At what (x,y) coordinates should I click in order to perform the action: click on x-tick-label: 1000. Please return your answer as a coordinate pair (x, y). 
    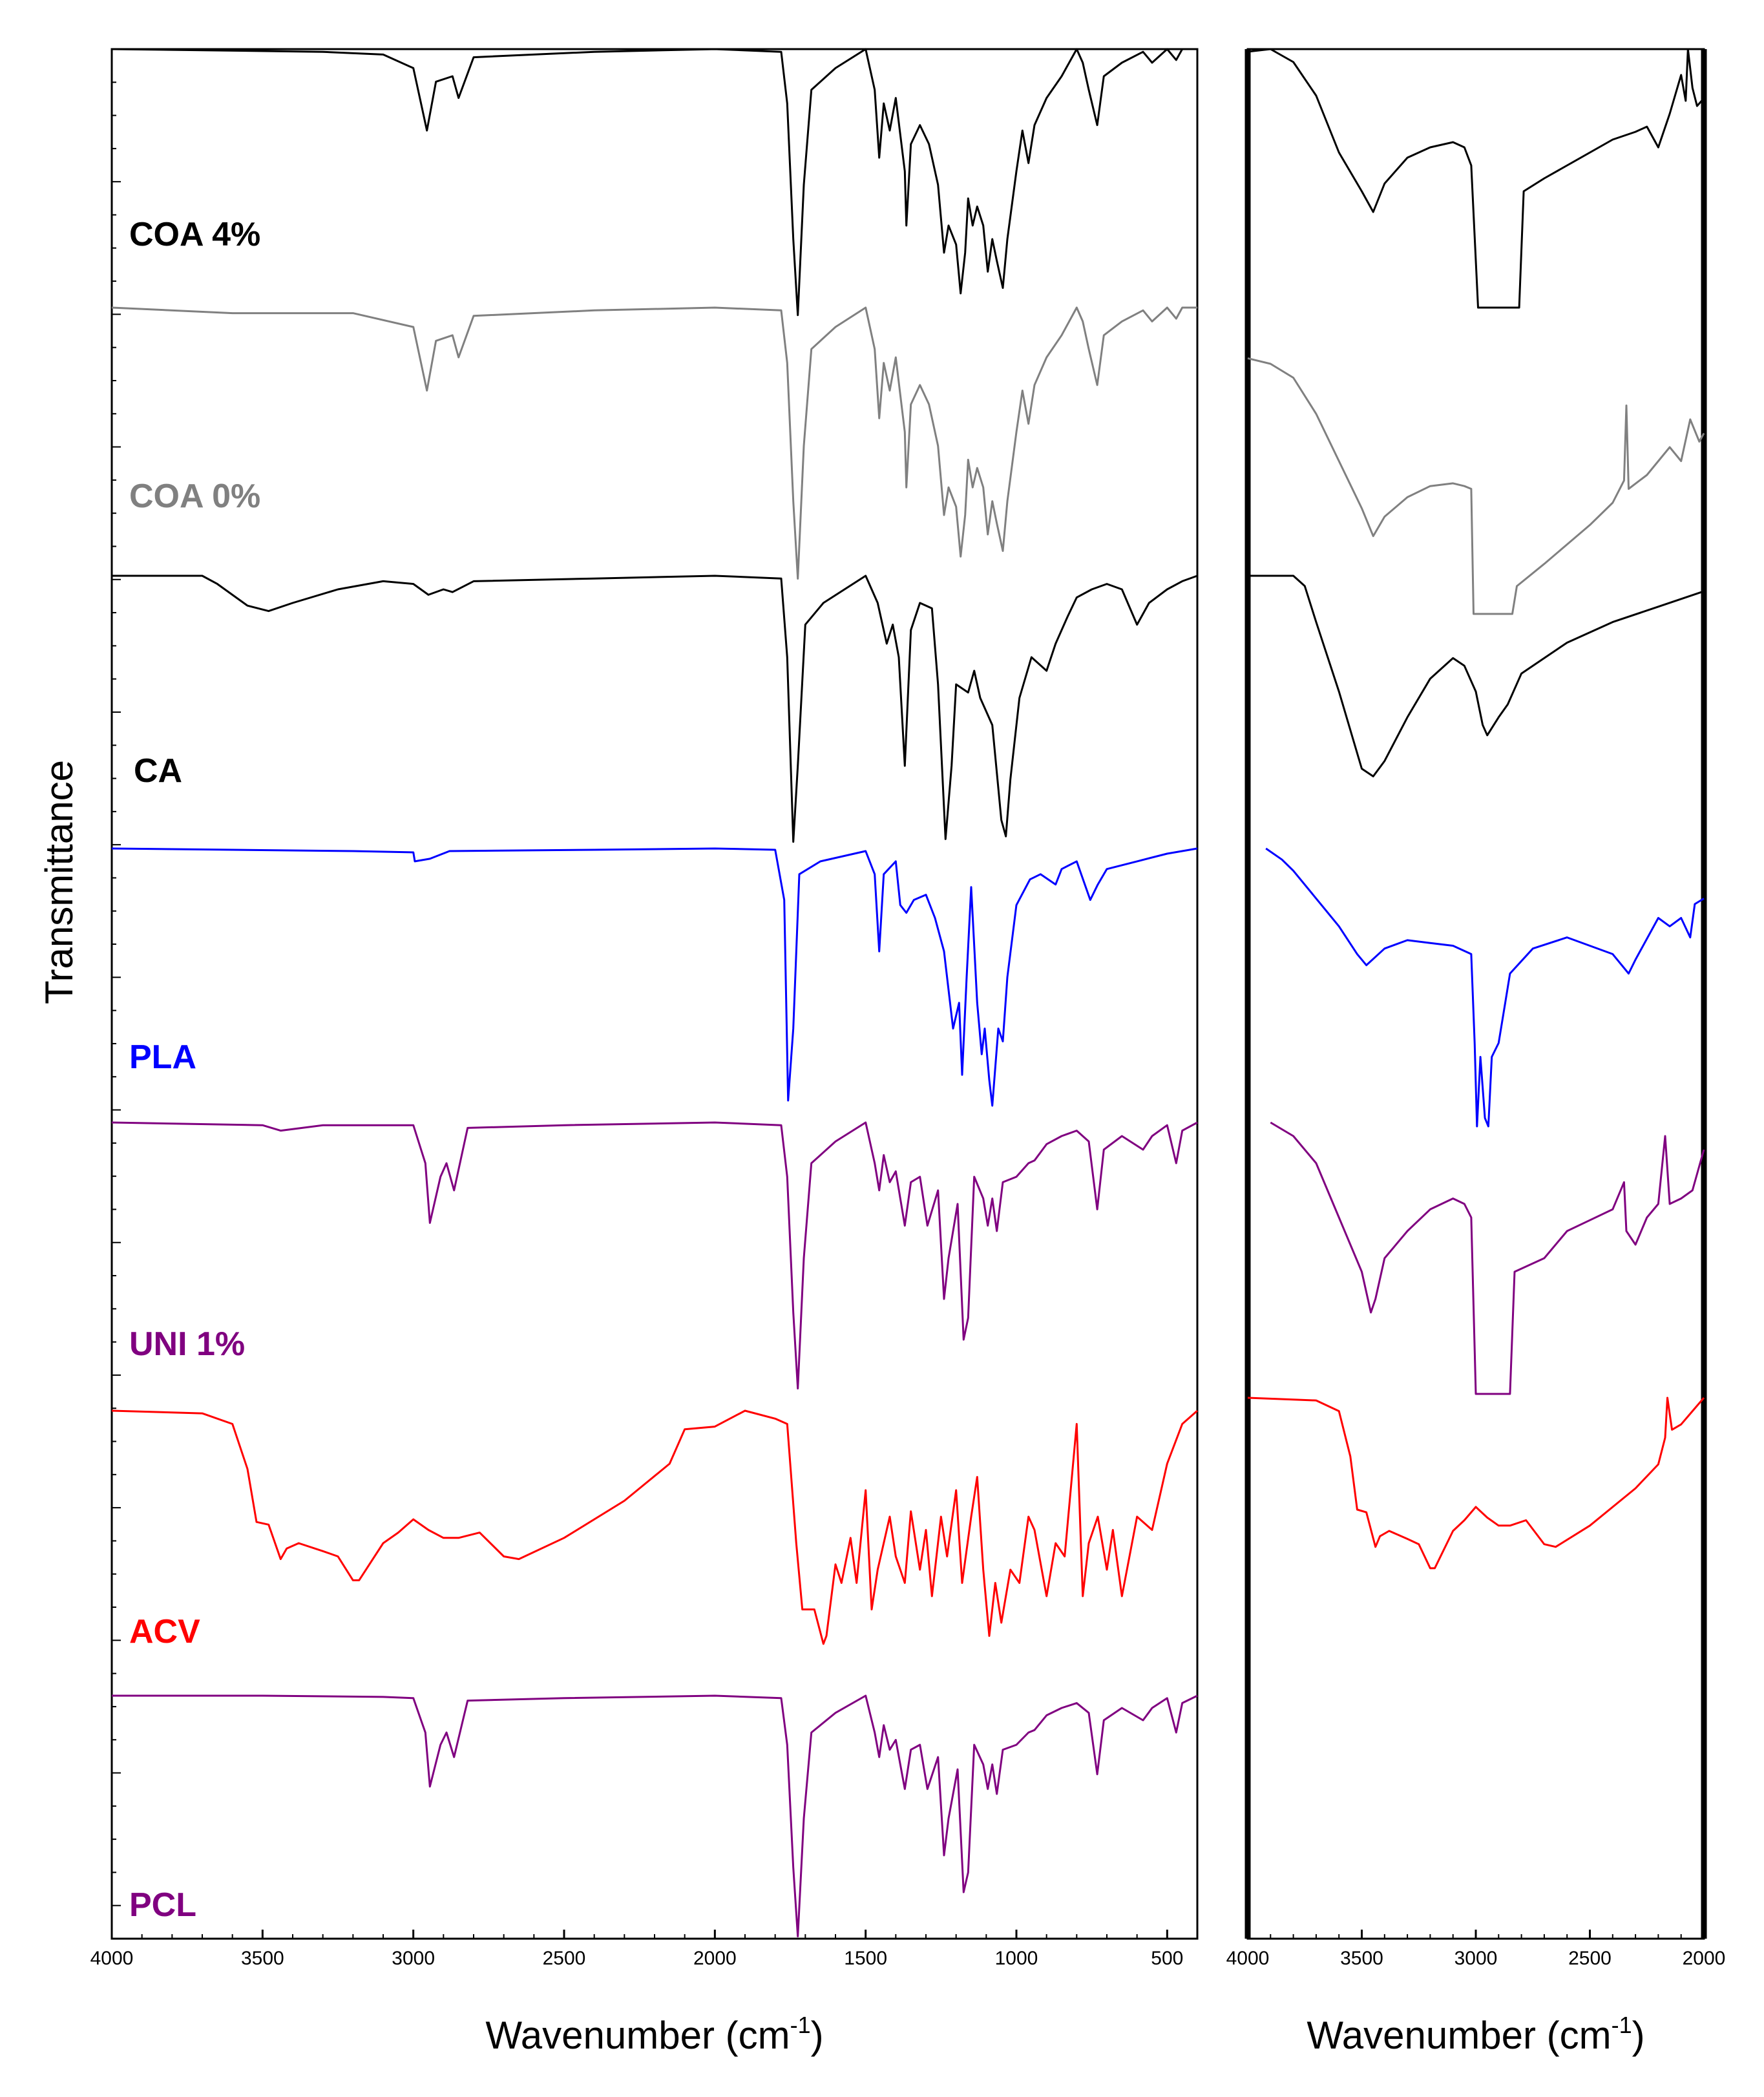
    Looking at the image, I should click on (1017, 1958).